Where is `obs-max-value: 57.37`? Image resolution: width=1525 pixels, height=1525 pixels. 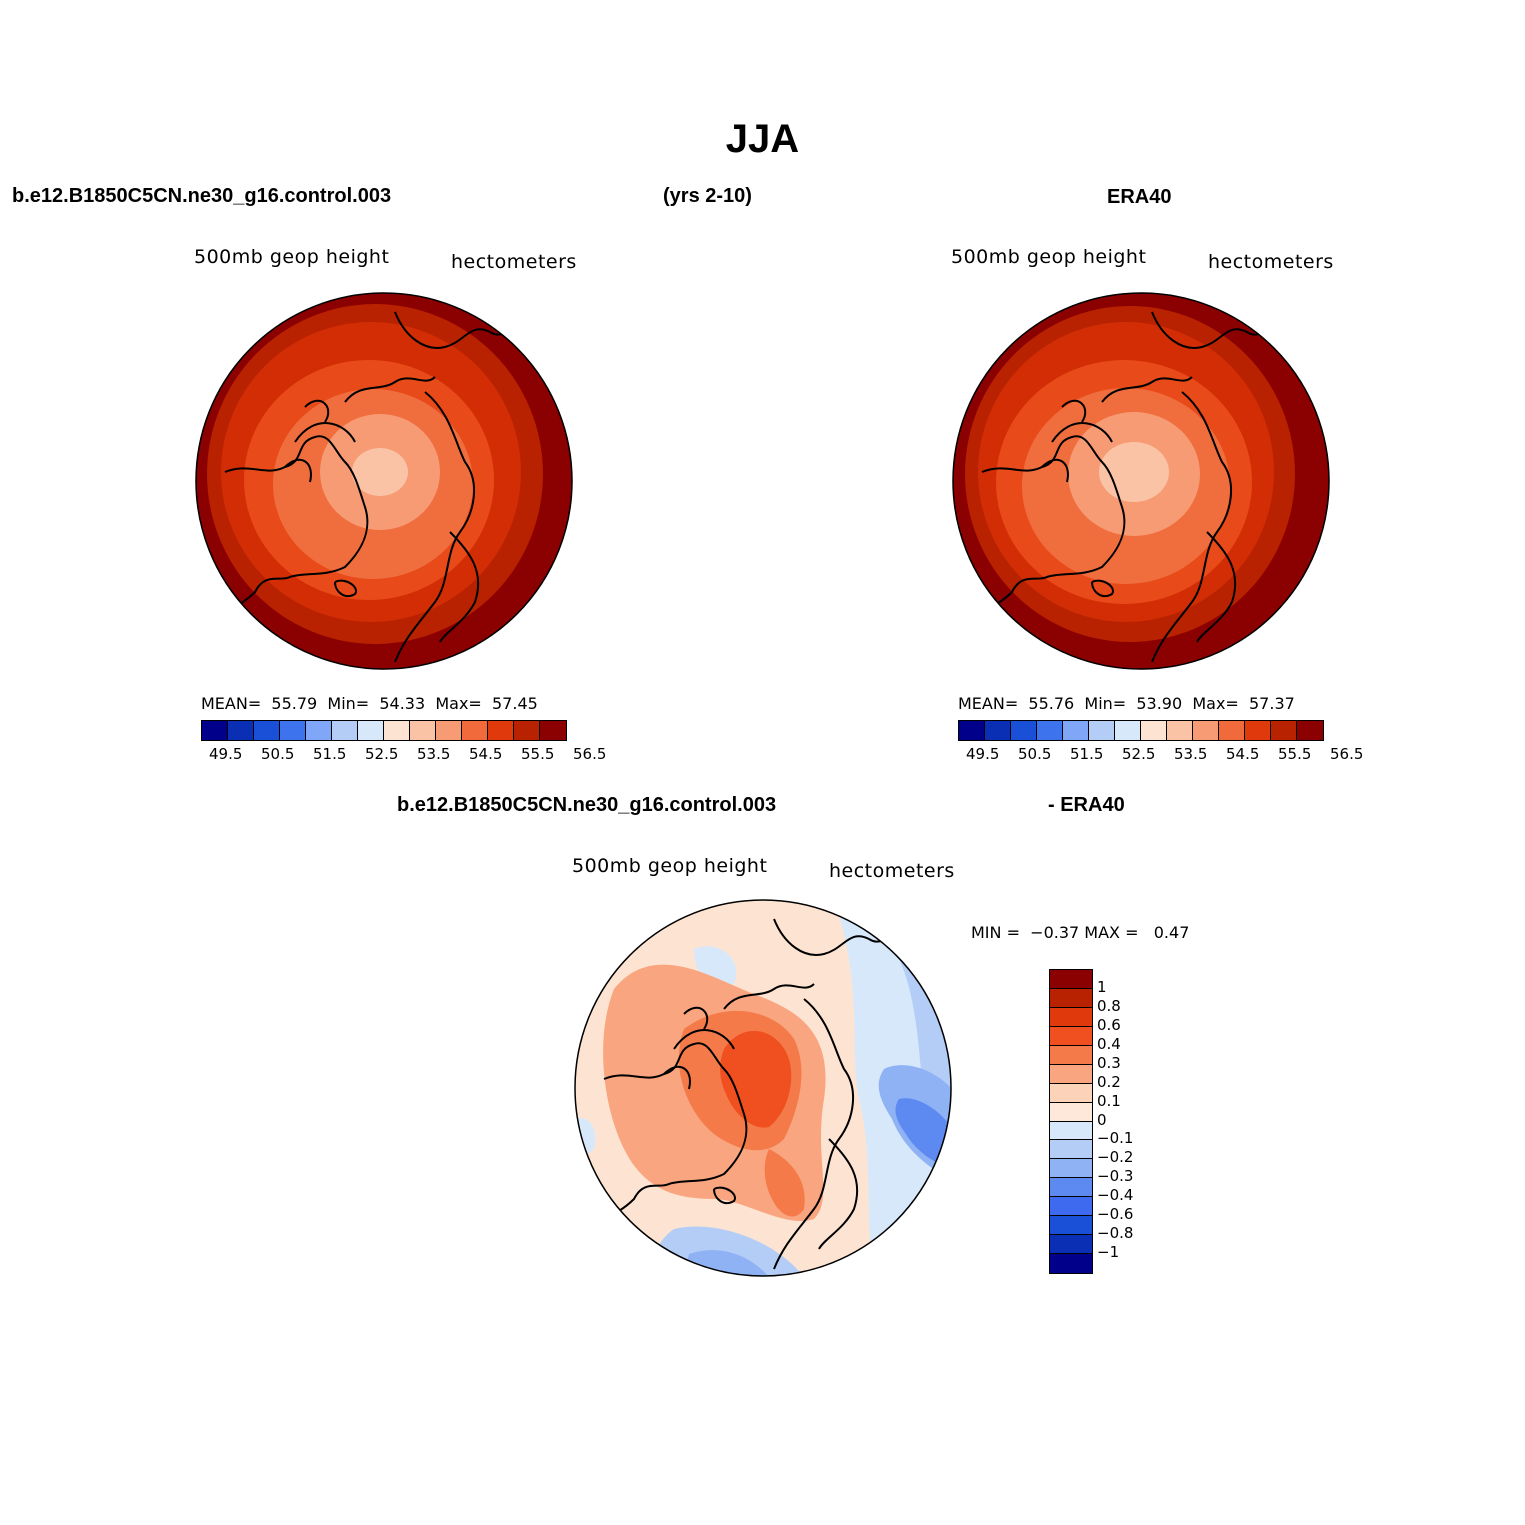 obs-max-value: 57.37 is located at coordinates (1272, 703).